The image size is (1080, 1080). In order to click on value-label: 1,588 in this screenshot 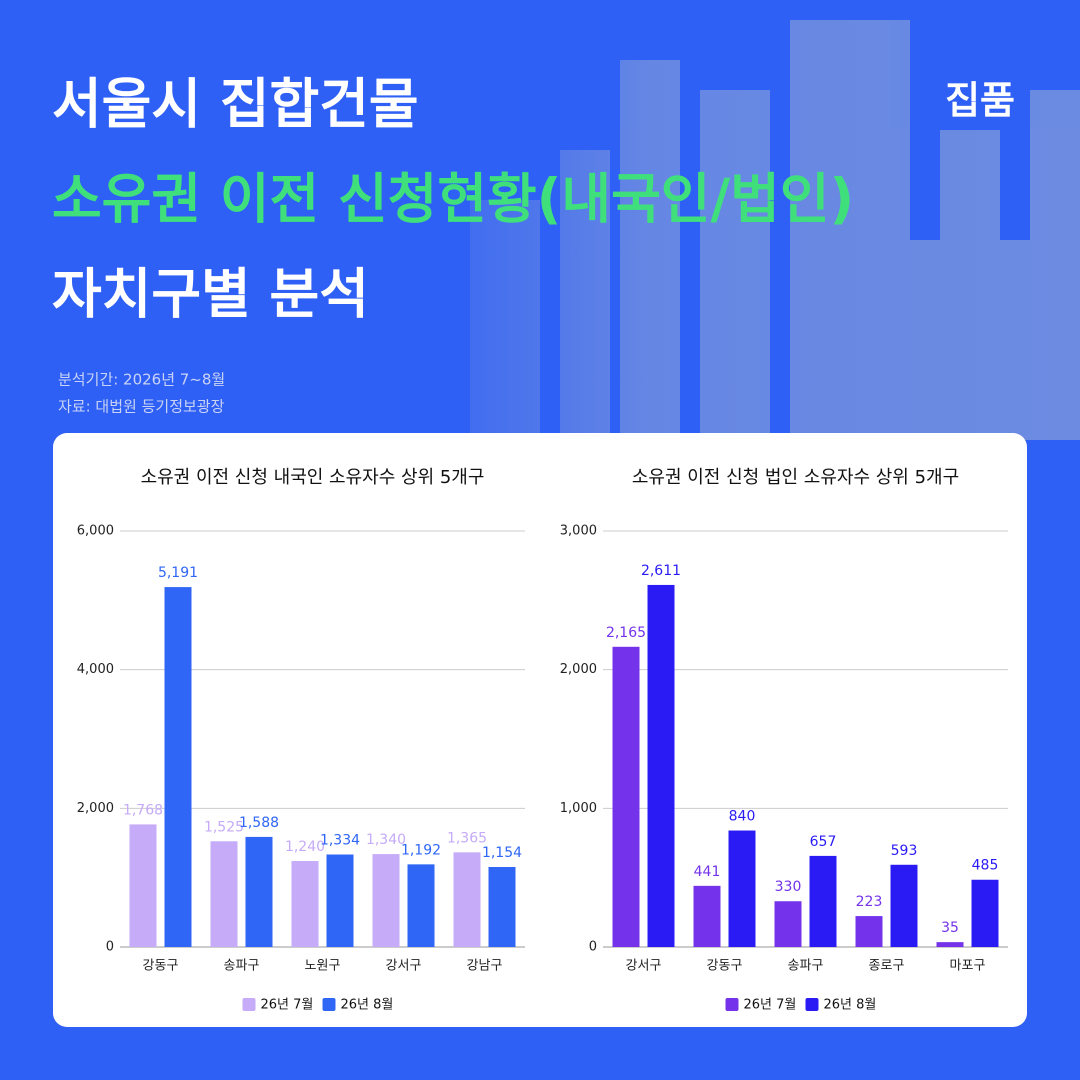, I will do `click(259, 823)`.